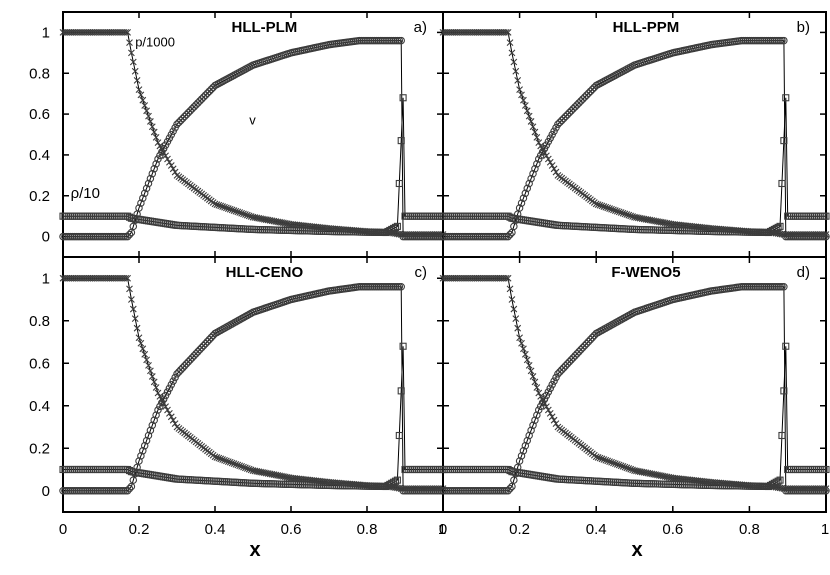  I want to click on panel-label: b), so click(803, 27).